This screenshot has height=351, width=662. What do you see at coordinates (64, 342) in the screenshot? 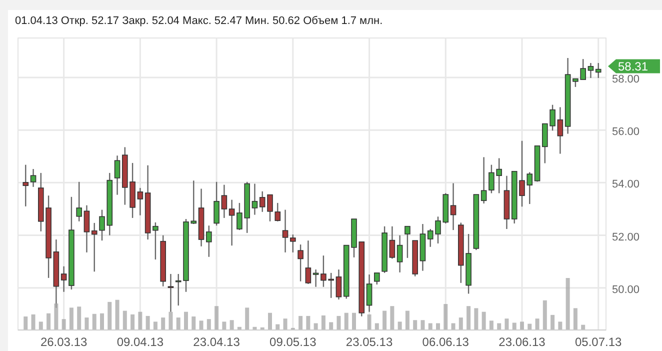
I see `x-tick-label: 26.03.13` at bounding box center [64, 342].